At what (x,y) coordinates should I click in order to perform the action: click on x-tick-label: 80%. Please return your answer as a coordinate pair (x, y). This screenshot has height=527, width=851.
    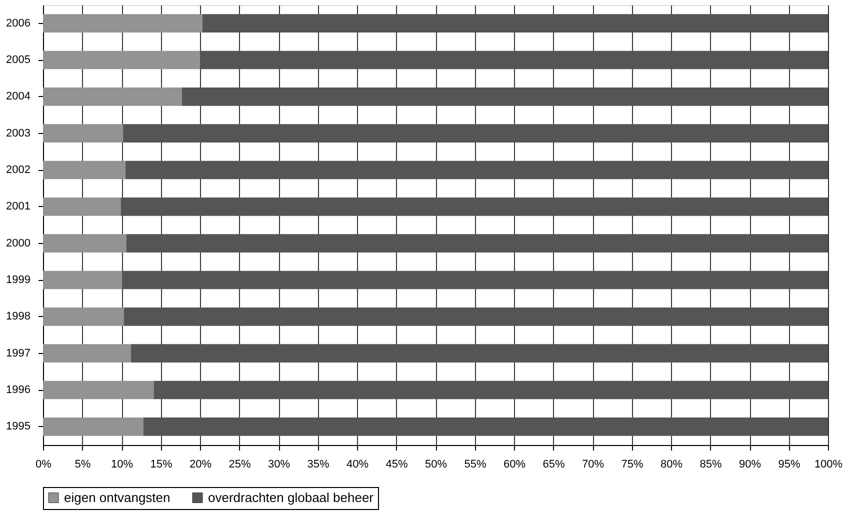
    Looking at the image, I should click on (671, 464).